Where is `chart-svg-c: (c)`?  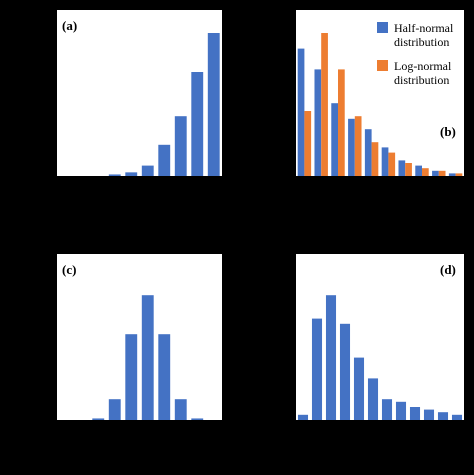 chart-svg-c: (c) is located at coordinates (139, 337).